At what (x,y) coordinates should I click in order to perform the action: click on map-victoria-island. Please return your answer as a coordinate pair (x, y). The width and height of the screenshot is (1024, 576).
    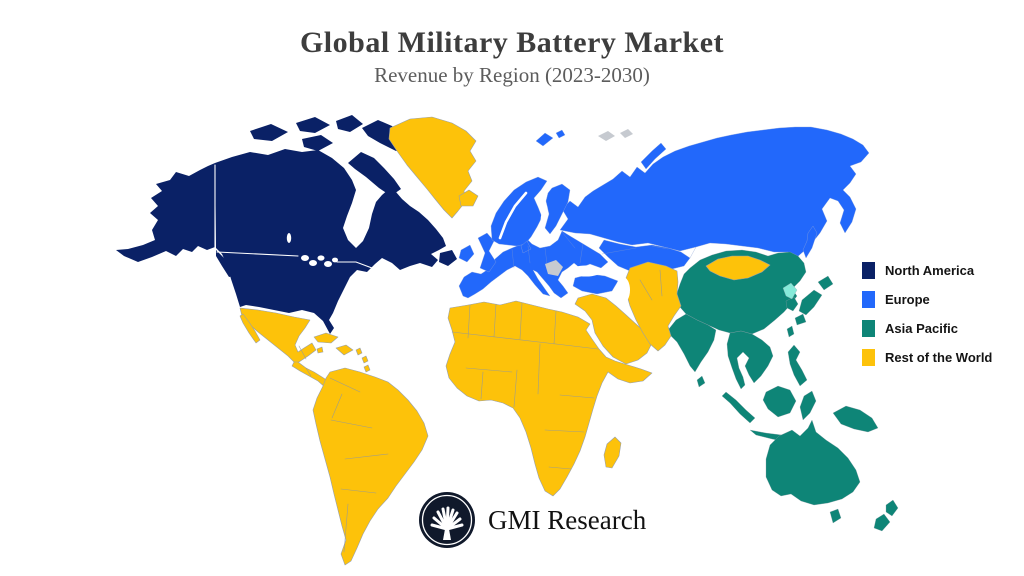
    Looking at the image, I should click on (317, 143).